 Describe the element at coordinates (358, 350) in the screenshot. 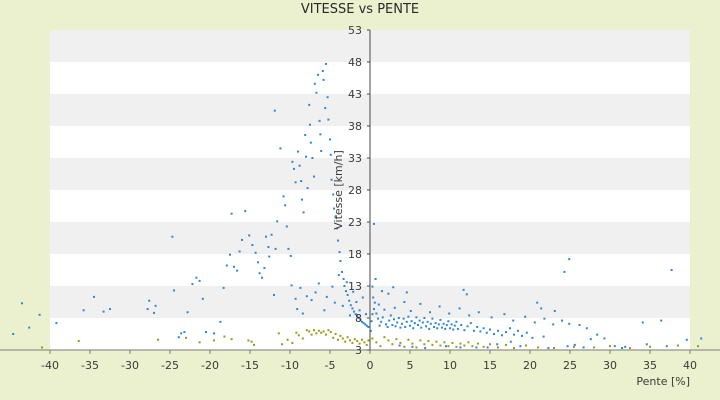

I see `y-tick-label: 3` at that location.